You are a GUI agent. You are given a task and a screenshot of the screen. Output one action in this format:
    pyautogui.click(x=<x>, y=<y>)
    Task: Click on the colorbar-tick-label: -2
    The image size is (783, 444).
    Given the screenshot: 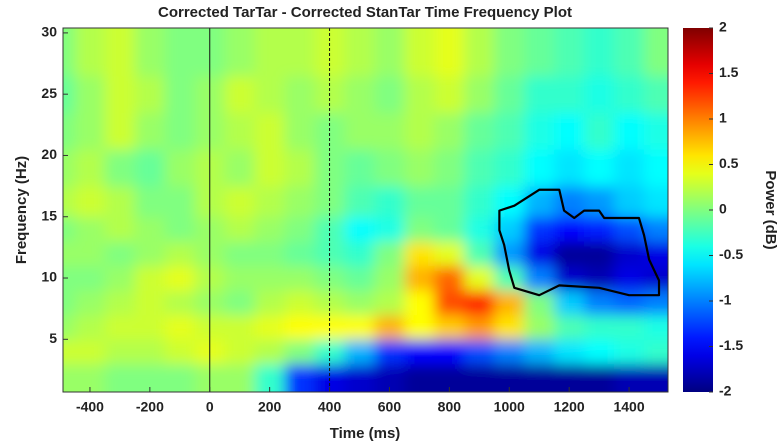 What is the action you would take?
    pyautogui.click(x=725, y=391)
    